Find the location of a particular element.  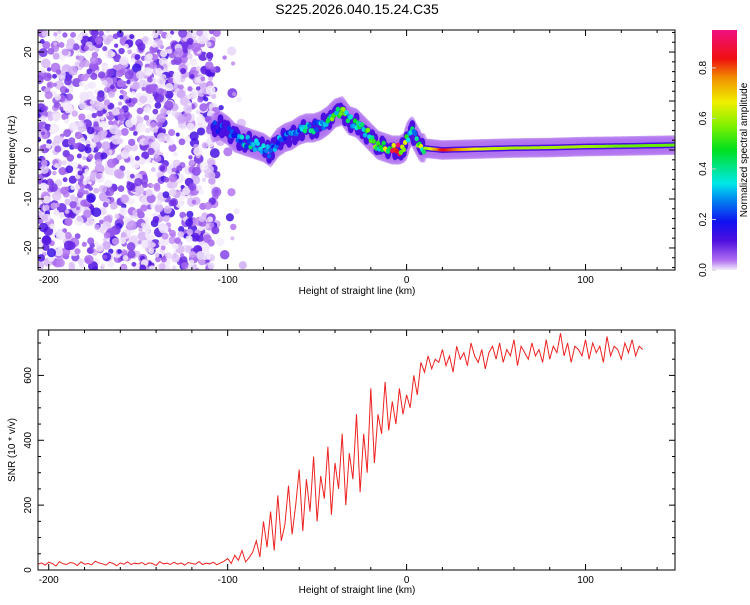

colorbar-tick-label: 0.8 is located at coordinates (703, 68).